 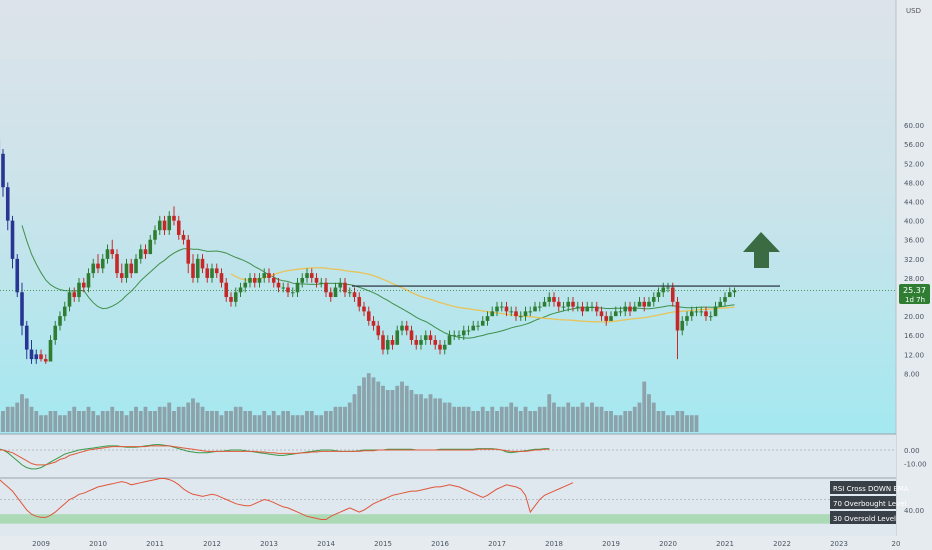 What do you see at coordinates (155, 544) in the screenshot?
I see `time-tick-label: 2011` at bounding box center [155, 544].